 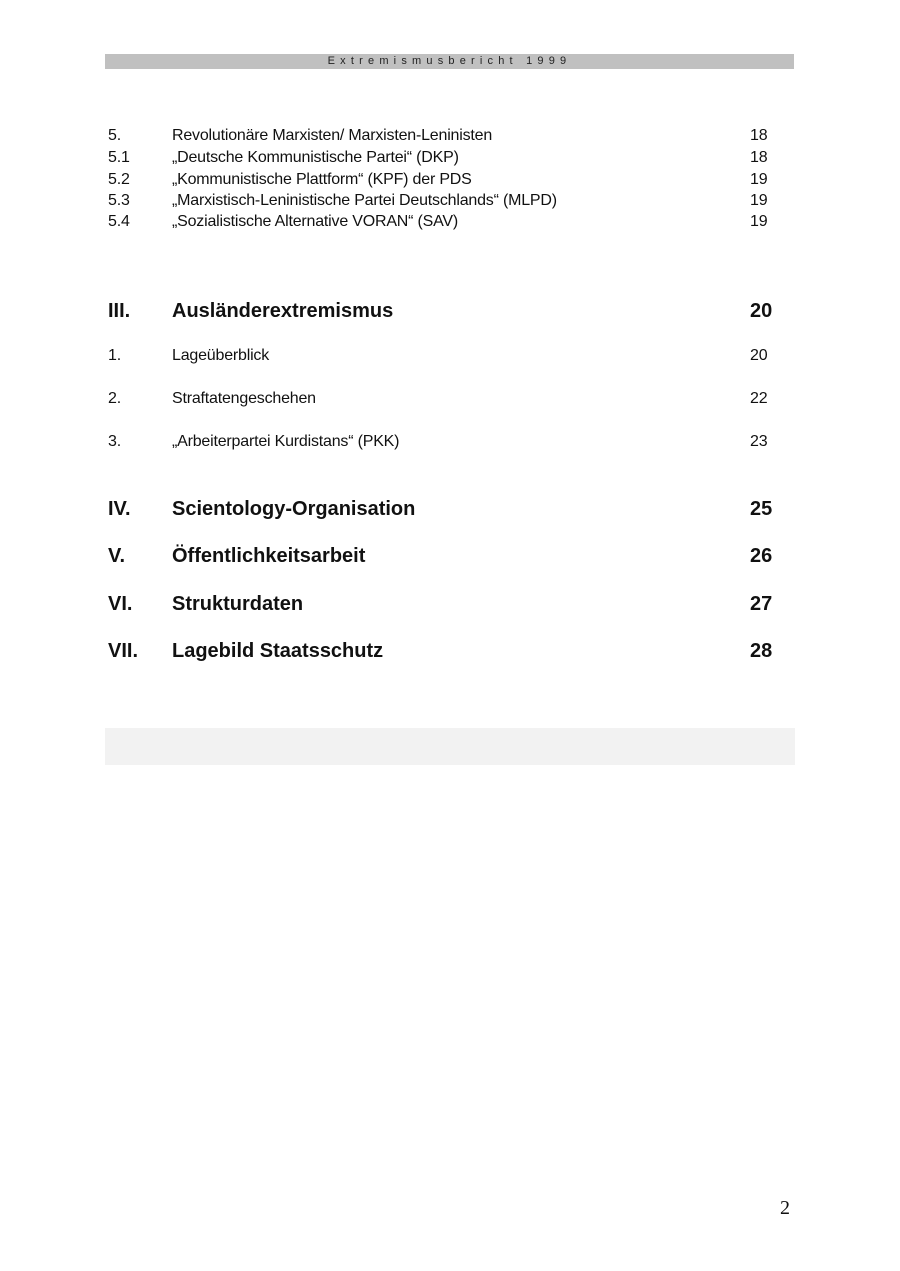 What do you see at coordinates (315, 157) in the screenshot?
I see `toc-title: „Deutsche Kommunistische Partei“ (DKP)` at bounding box center [315, 157].